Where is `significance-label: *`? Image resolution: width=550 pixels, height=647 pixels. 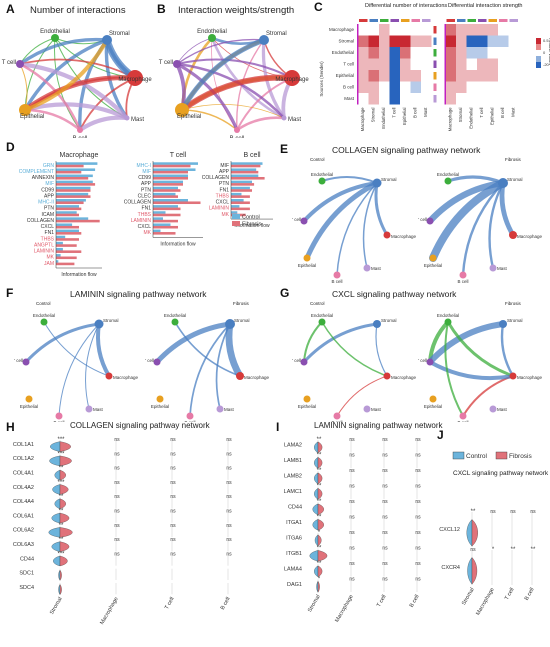 significance-label: * is located at coordinates (493, 550).